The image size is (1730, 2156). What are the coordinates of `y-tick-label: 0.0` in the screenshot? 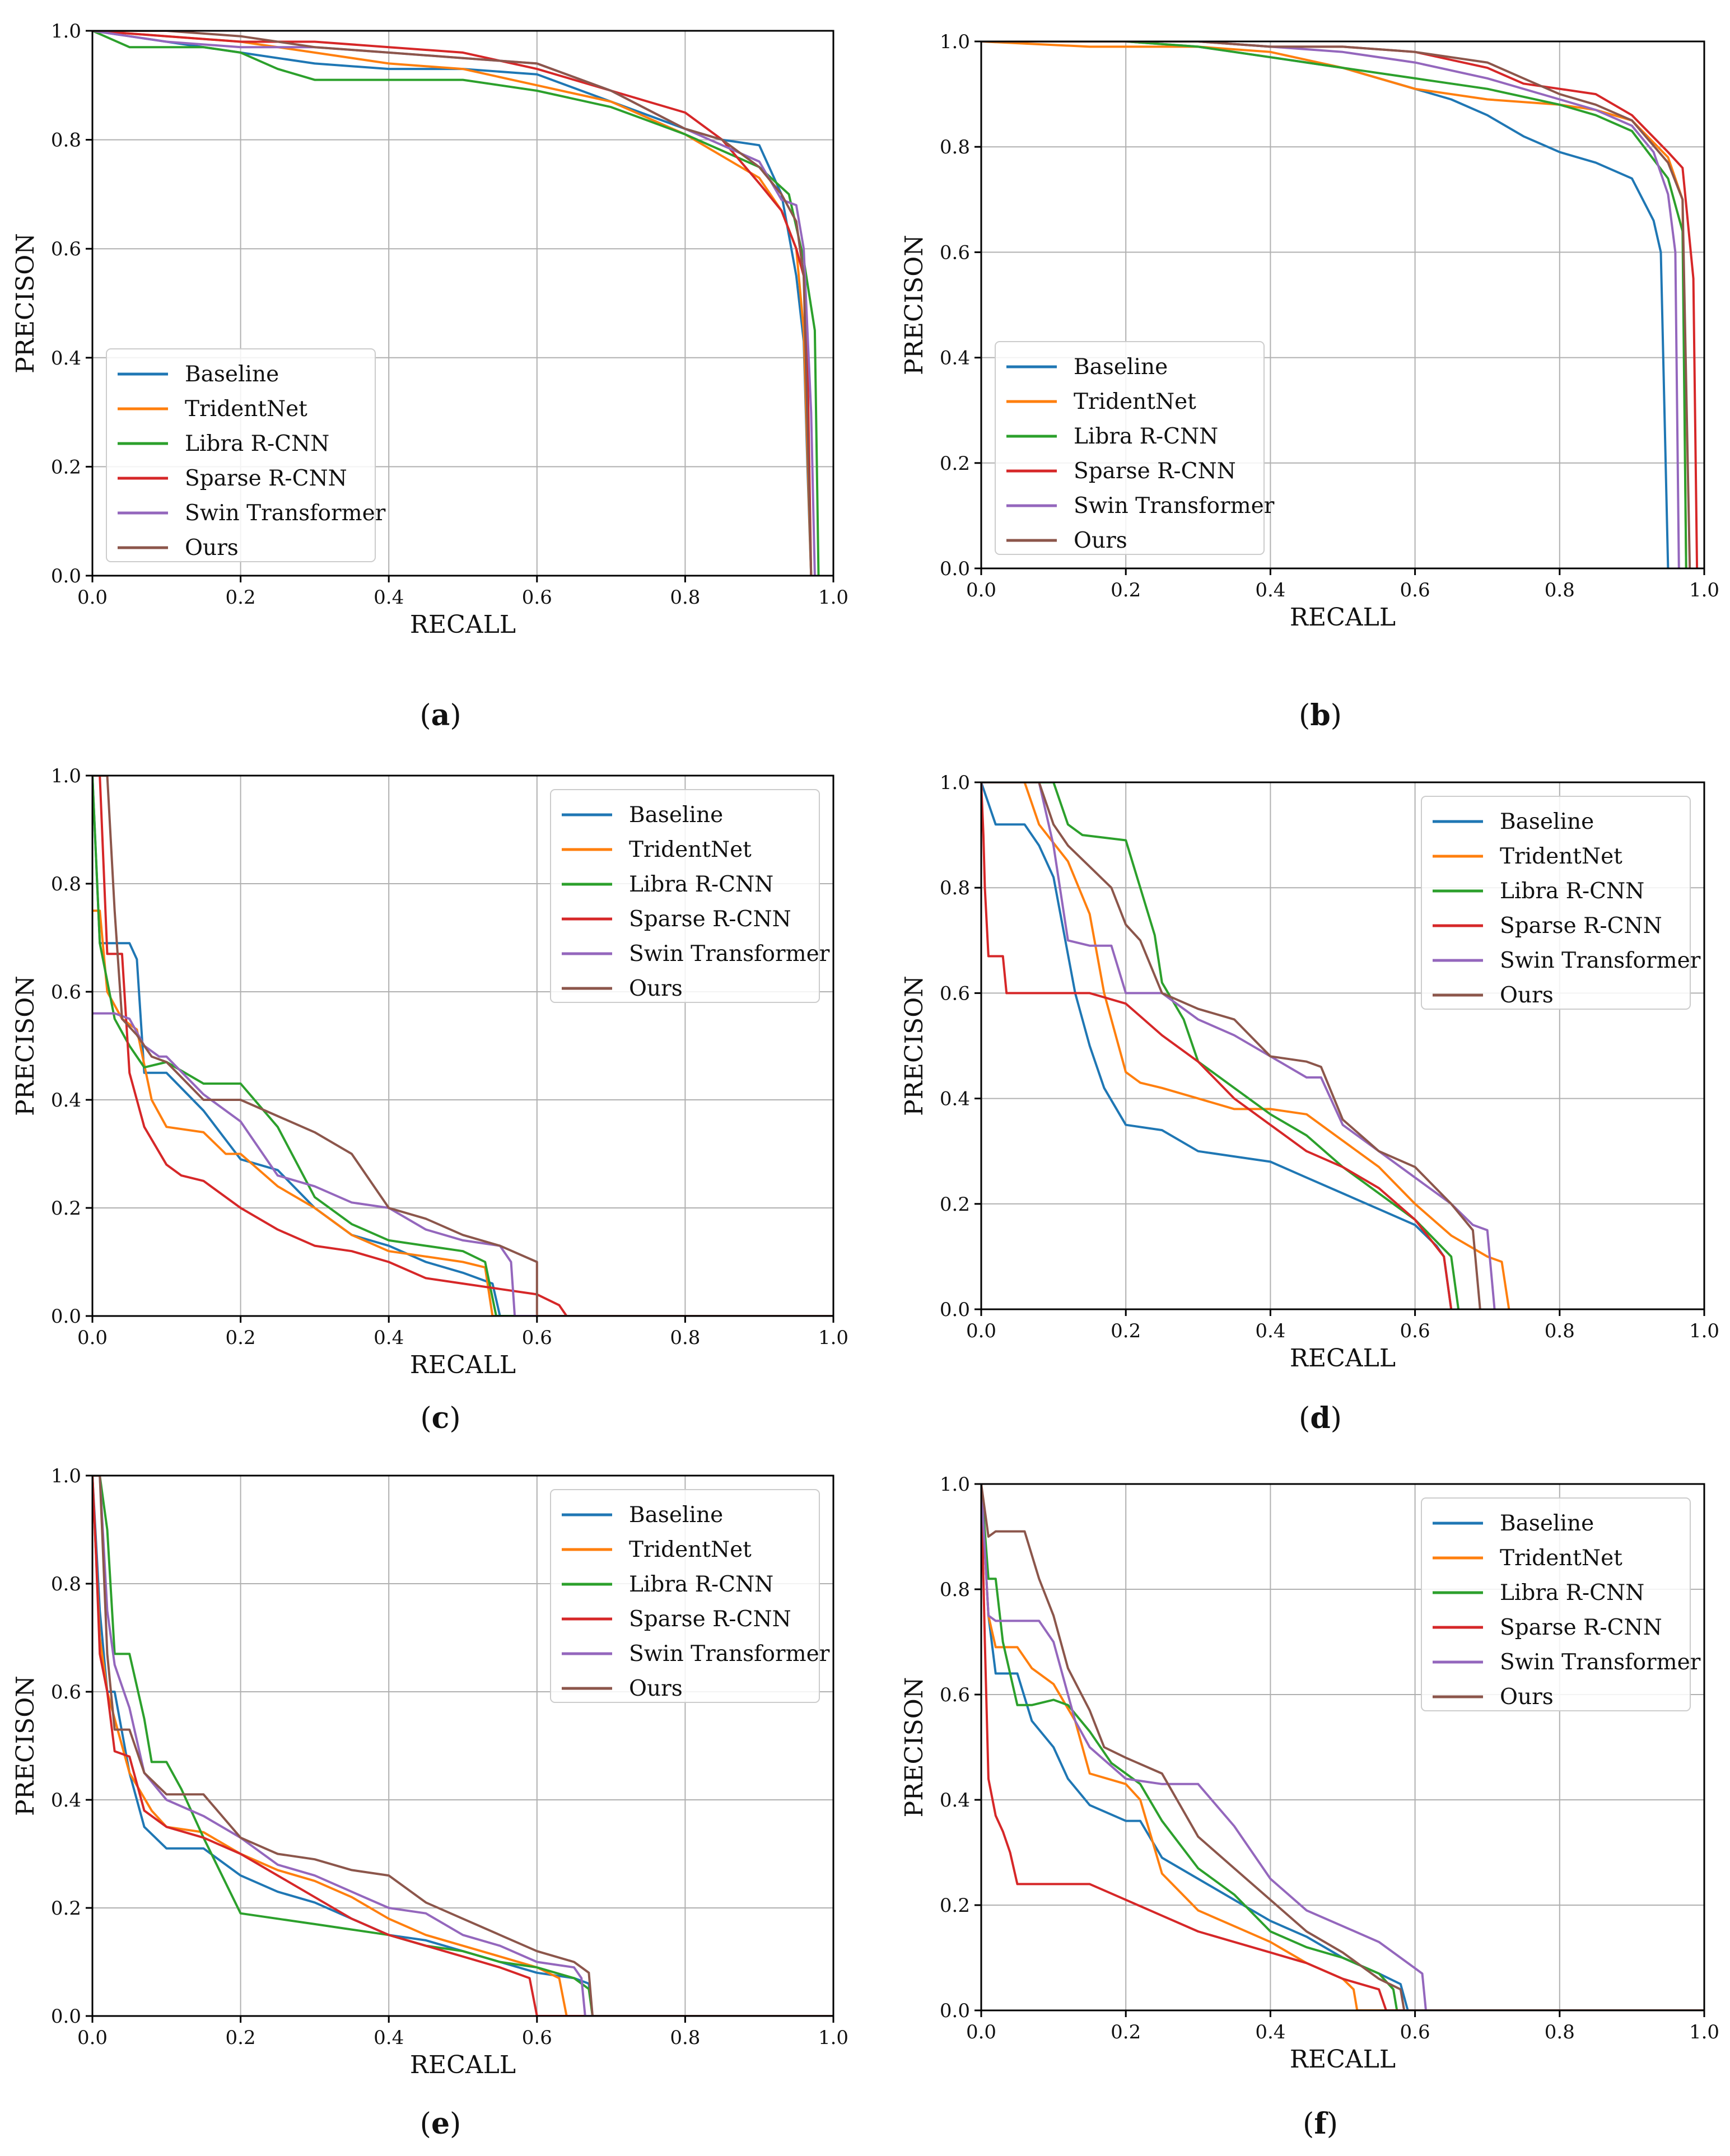 It's located at (66, 2017).